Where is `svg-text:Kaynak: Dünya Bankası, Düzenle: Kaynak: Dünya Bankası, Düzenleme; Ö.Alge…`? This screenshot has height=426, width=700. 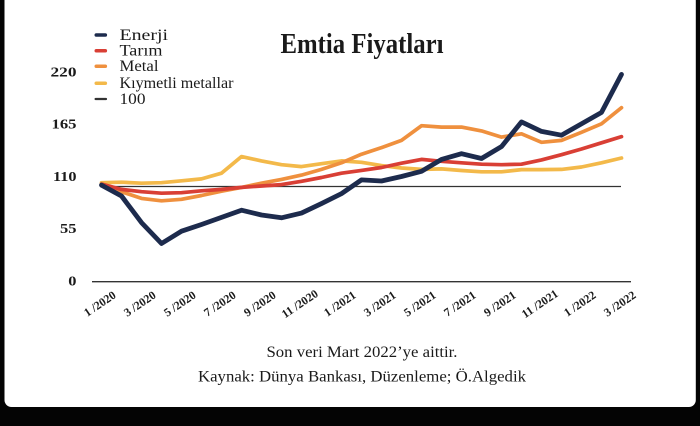 svg-text:Kaynak: Dünya Bankası, Düzenle: Kaynak: Dünya Bankası, Düzenleme; Ö.Alge… is located at coordinates (362, 376).